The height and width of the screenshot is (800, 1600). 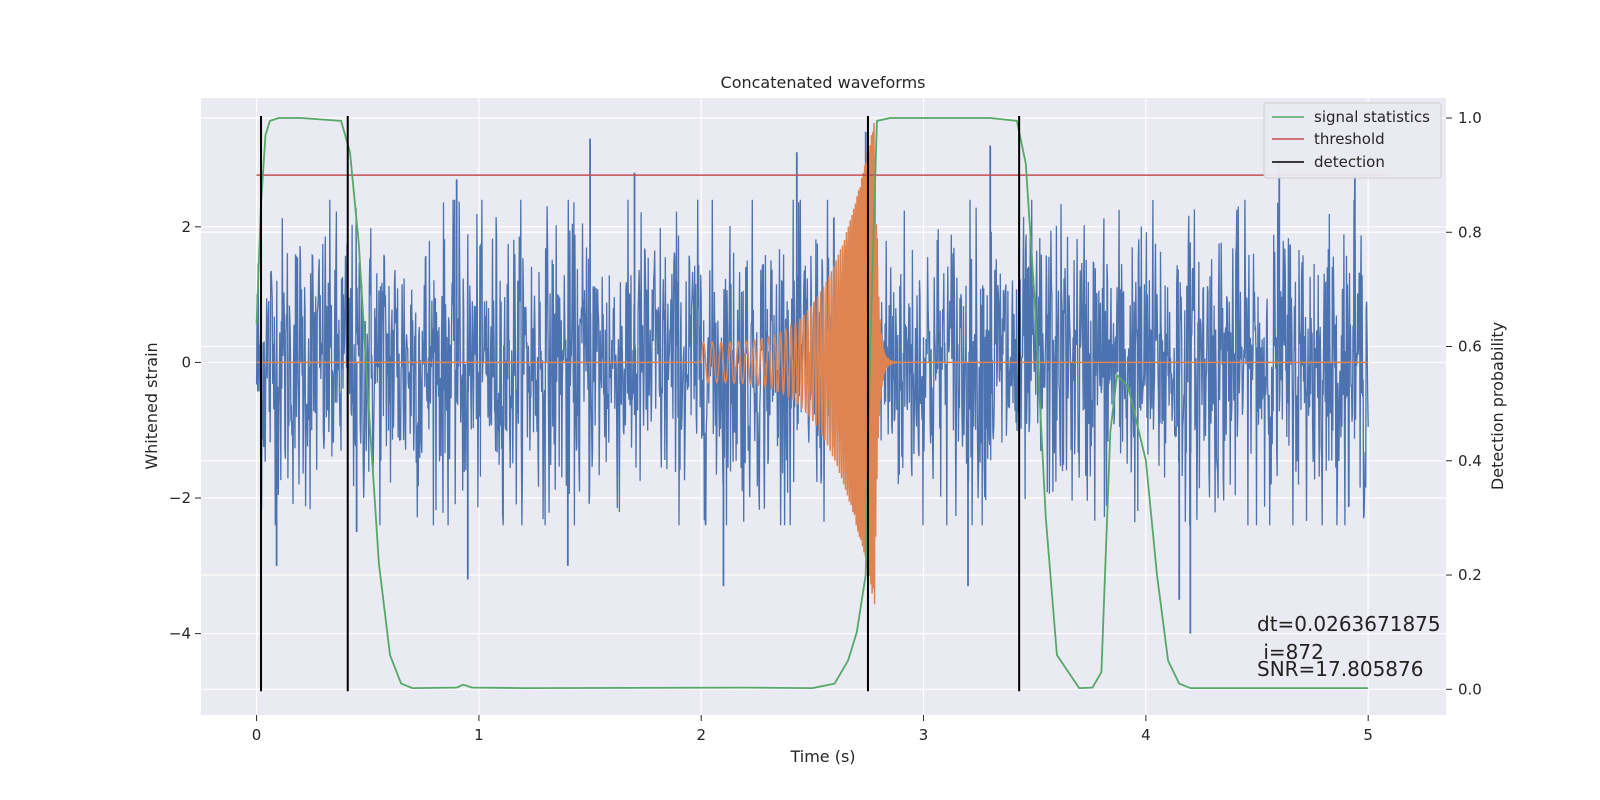 What do you see at coordinates (257, 735) in the screenshot?
I see `x-tick-label: 0` at bounding box center [257, 735].